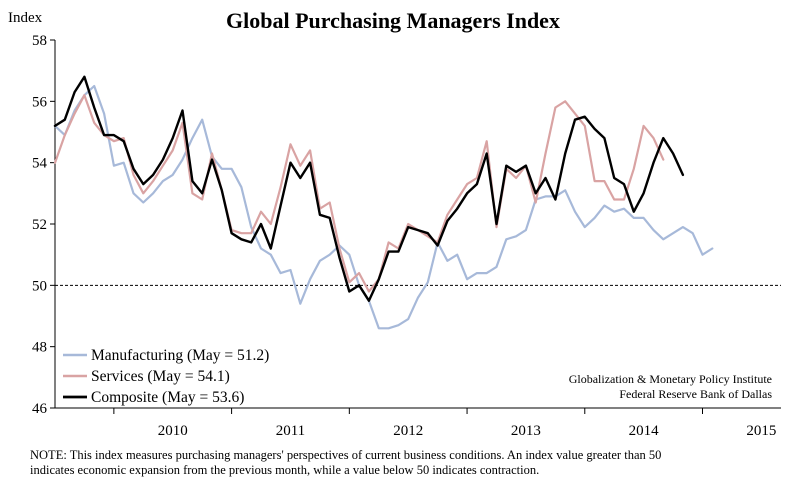 Image resolution: width=802 pixels, height=486 pixels. What do you see at coordinates (39, 225) in the screenshot?
I see `y-tick-label: 52` at bounding box center [39, 225].